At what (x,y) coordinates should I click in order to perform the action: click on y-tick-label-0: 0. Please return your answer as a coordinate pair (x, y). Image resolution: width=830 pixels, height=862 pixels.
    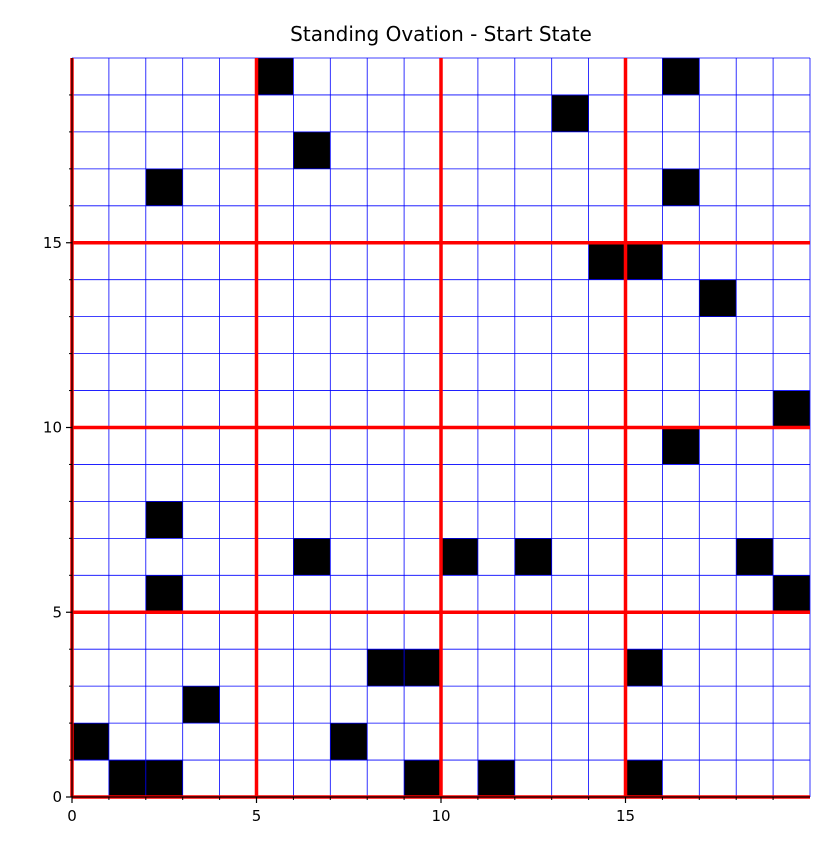
    Looking at the image, I should click on (57, 797).